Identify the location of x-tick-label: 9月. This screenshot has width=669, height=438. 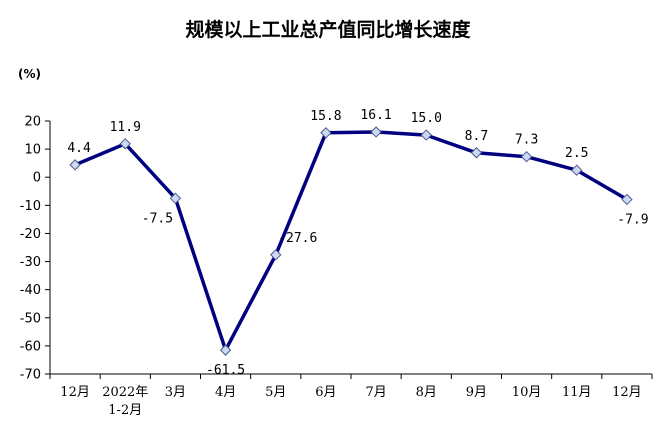
(476, 392).